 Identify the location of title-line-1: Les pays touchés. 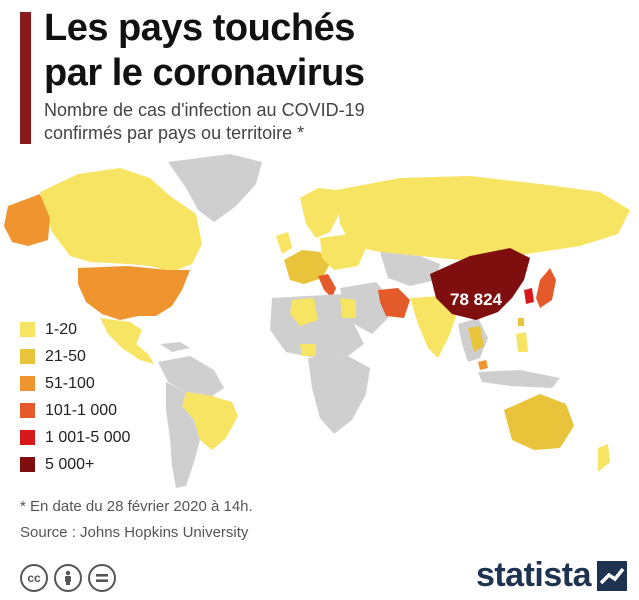
(199, 28).